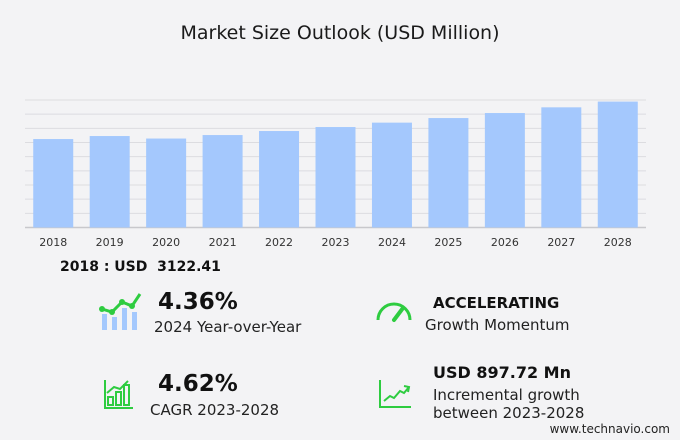  I want to click on bar-2028, so click(617, 164).